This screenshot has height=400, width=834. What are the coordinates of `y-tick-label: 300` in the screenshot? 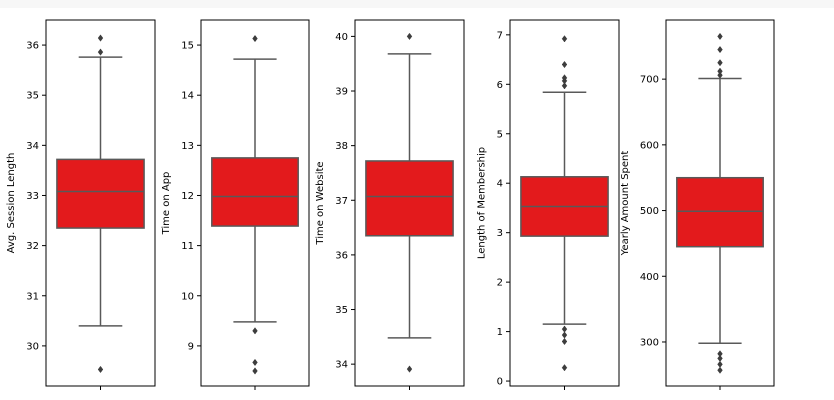 It's located at (649, 342).